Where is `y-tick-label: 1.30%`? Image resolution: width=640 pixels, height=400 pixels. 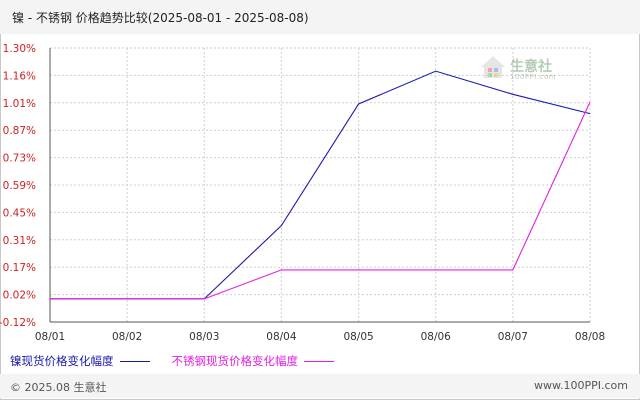
y-tick-label: 1.30% is located at coordinates (19, 49).